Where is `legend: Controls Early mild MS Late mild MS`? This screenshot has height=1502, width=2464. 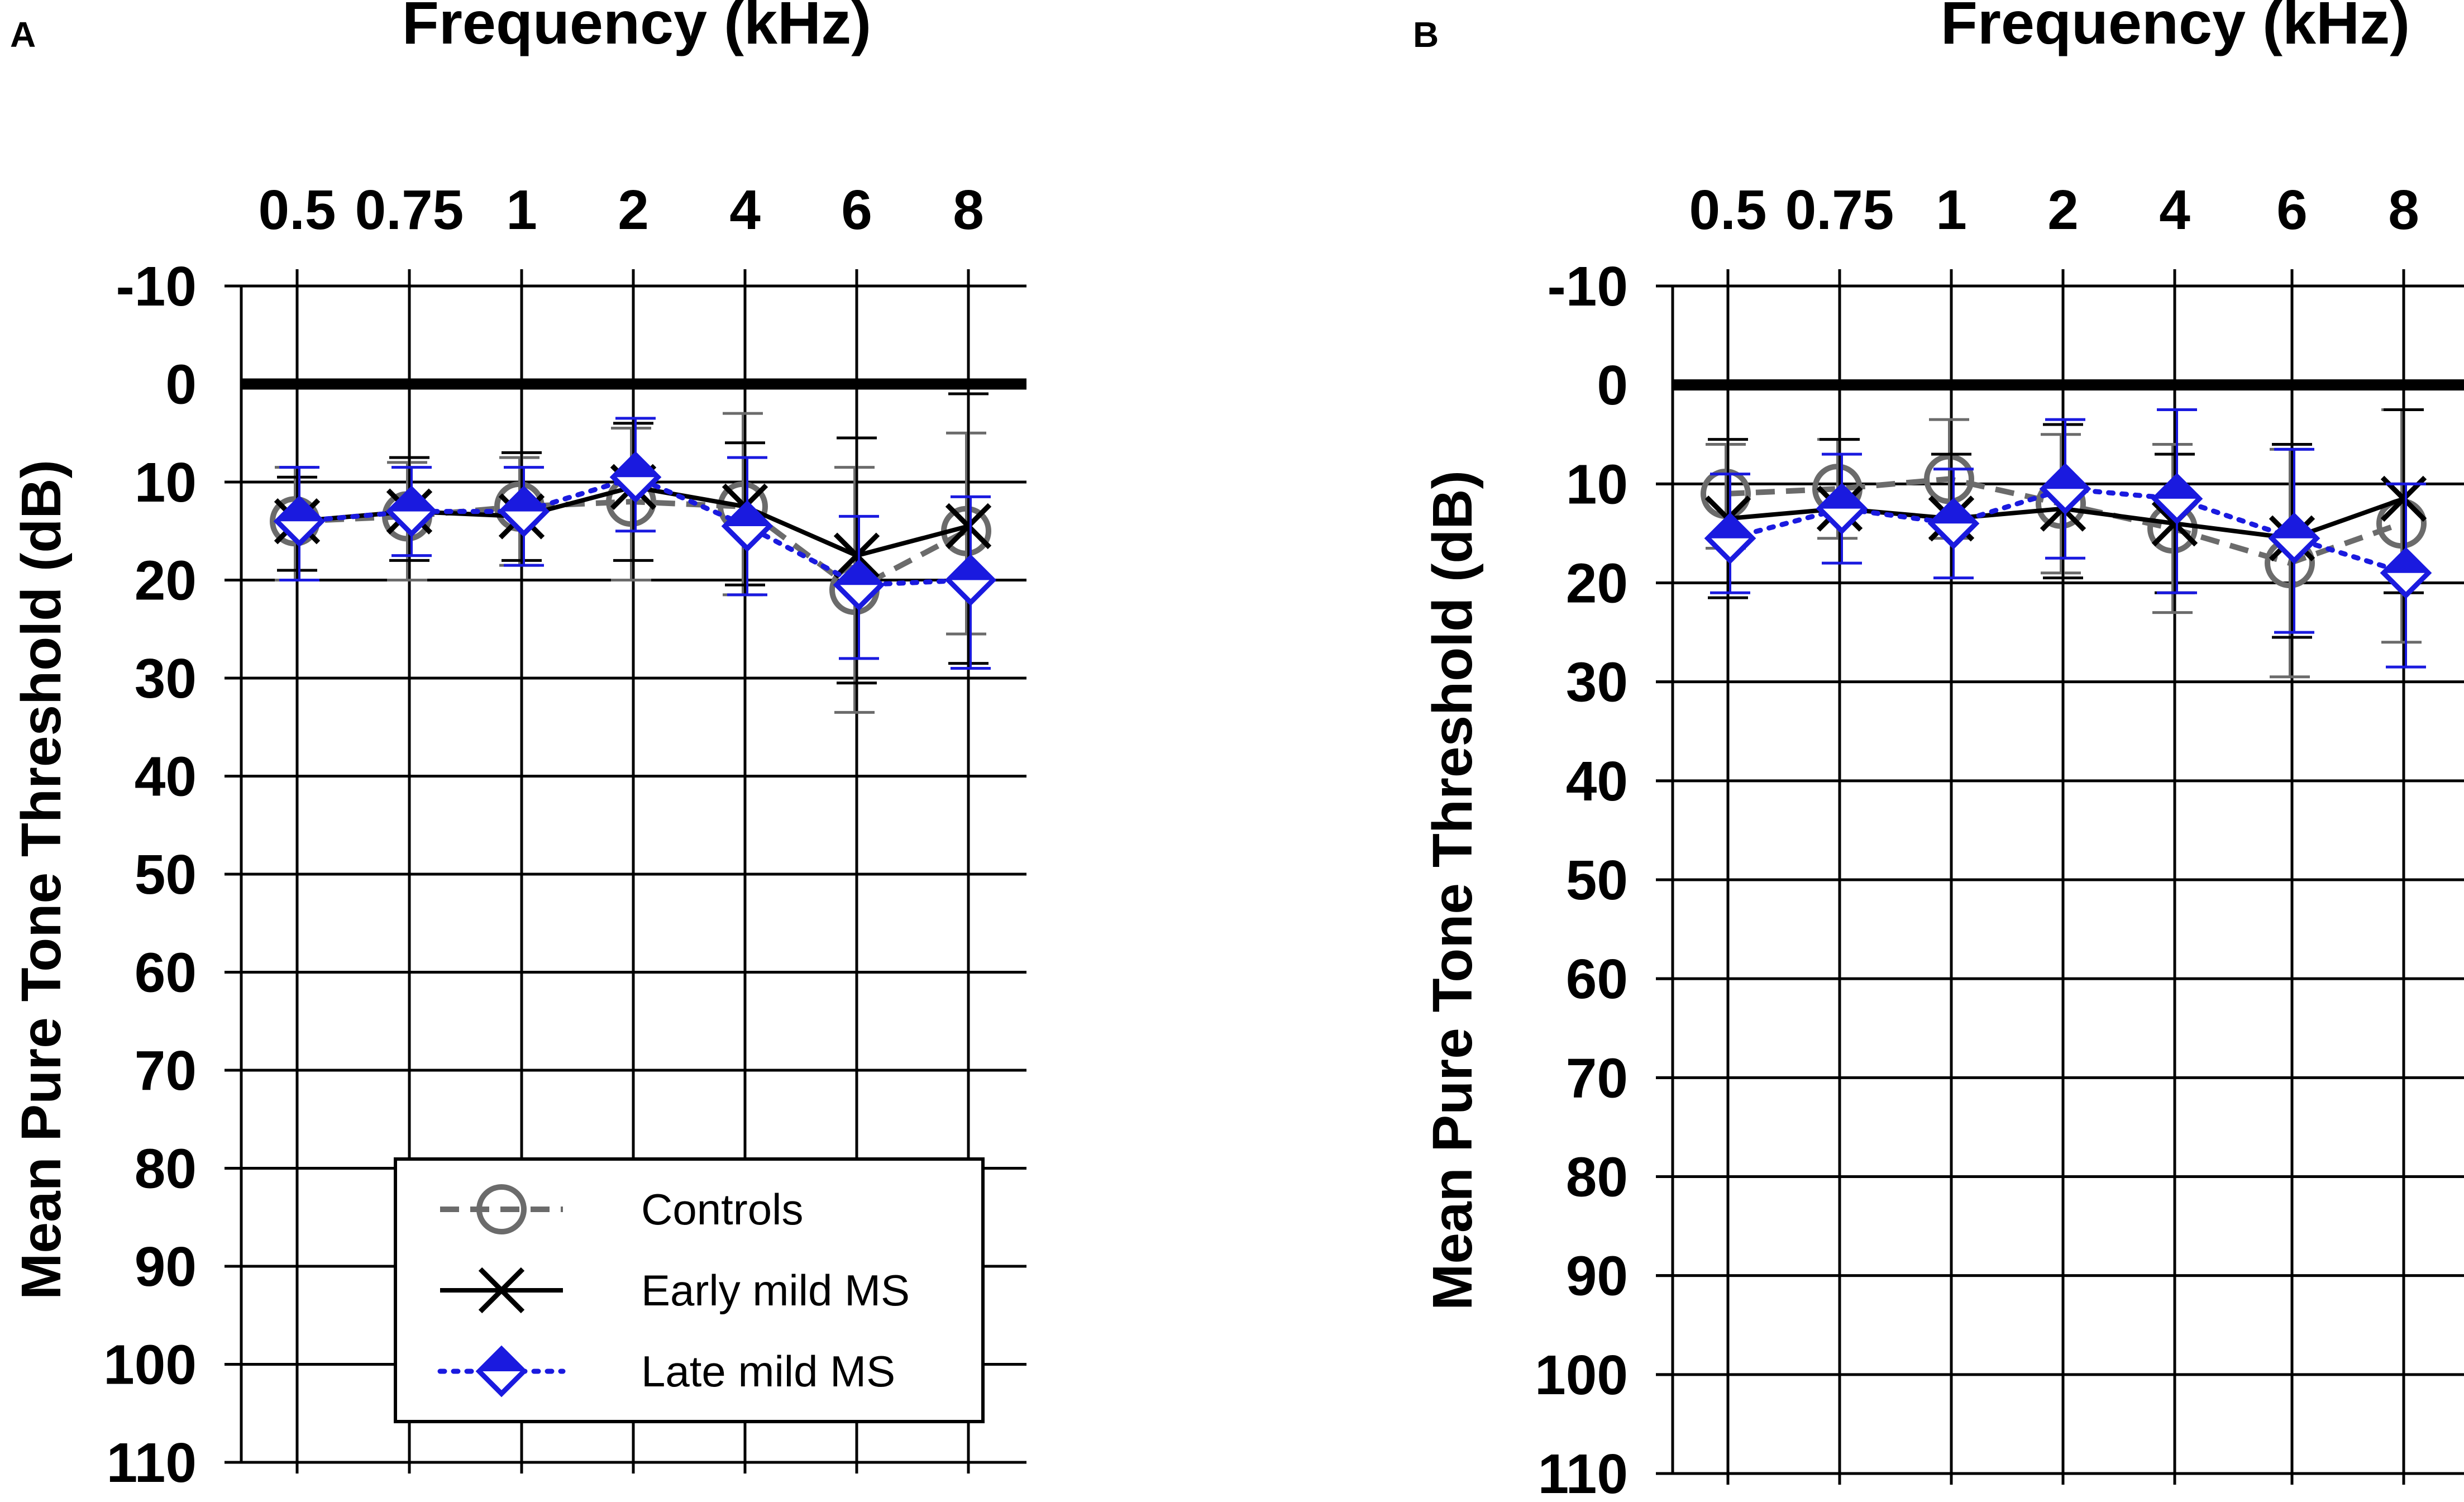 legend: Controls Early mild MS Late mild MS is located at coordinates (689, 1290).